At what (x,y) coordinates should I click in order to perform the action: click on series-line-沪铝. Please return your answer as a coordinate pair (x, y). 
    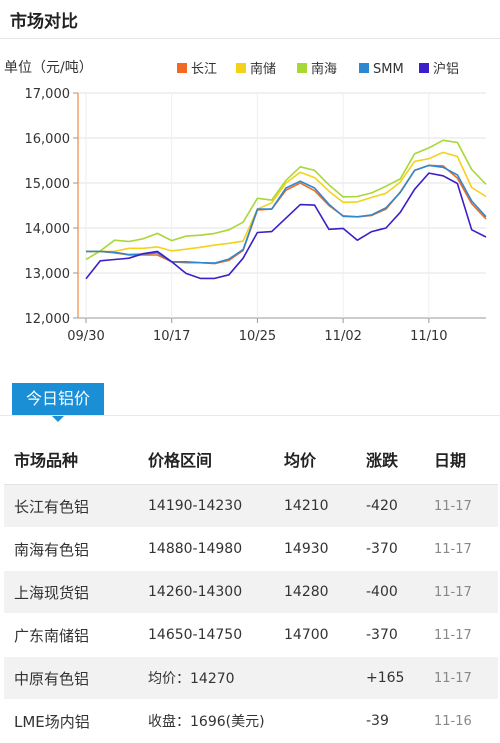
    Looking at the image, I should click on (286, 226).